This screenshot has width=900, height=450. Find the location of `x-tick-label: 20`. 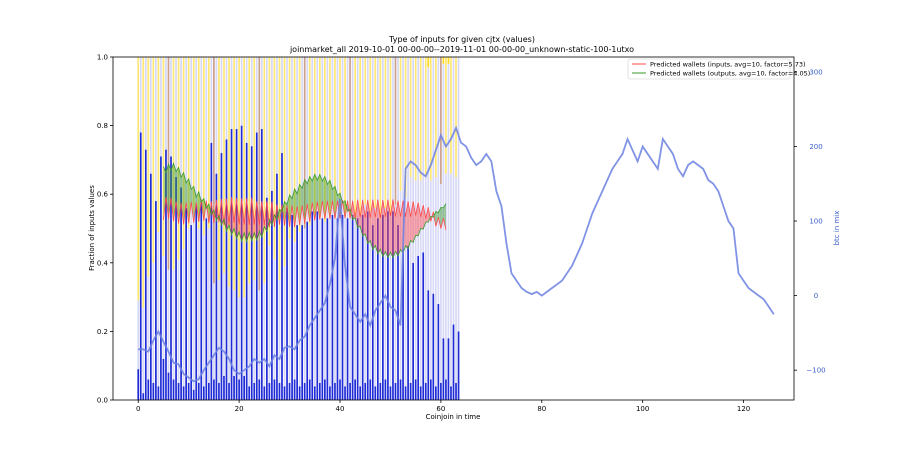

x-tick-label: 20 is located at coordinates (239, 409).